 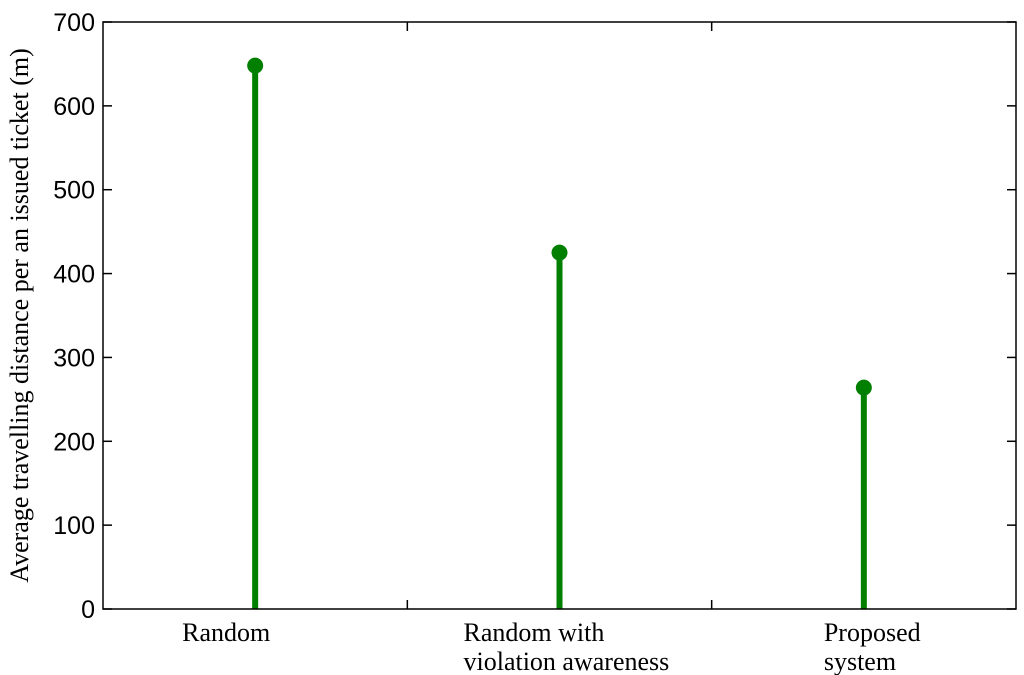 I want to click on x-category-label: Proposed system, so click(x=872, y=646).